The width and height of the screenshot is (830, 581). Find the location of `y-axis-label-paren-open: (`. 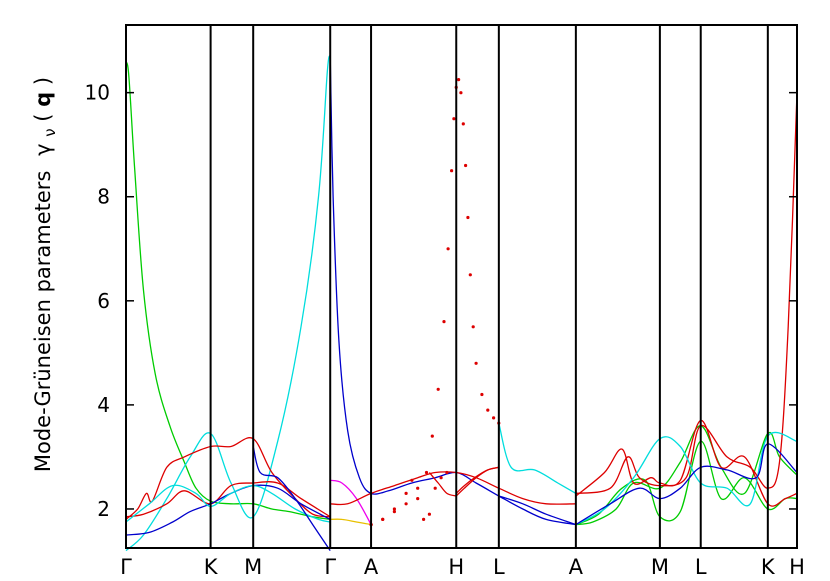

y-axis-label-paren-open: ( is located at coordinates (43, 118).